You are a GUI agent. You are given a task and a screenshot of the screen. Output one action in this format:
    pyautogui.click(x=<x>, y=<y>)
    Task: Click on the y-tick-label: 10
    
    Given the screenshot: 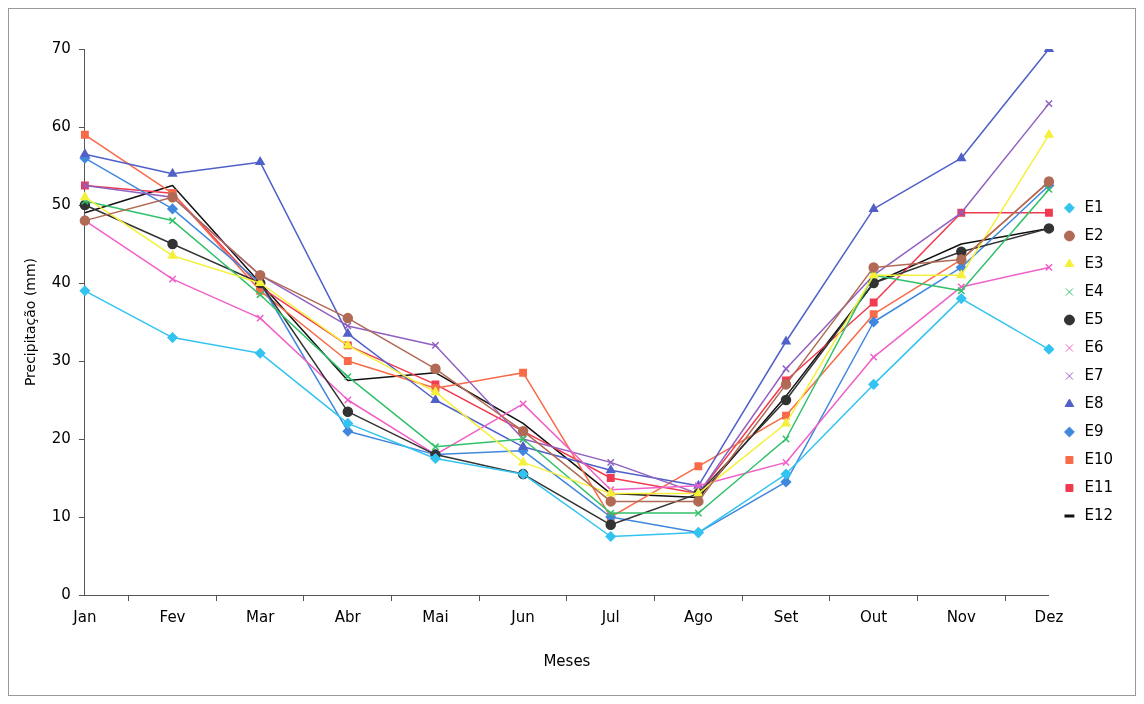 What is the action you would take?
    pyautogui.click(x=61, y=515)
    